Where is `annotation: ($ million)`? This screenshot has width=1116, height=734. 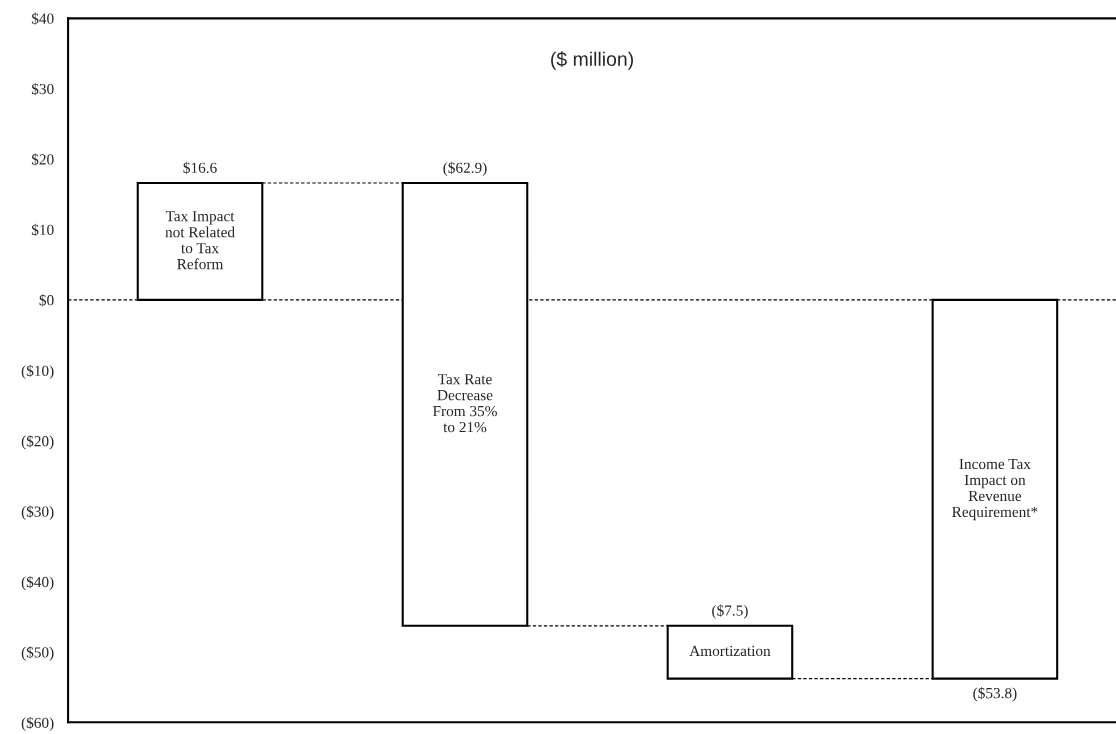 annotation: ($ million) is located at coordinates (592, 60).